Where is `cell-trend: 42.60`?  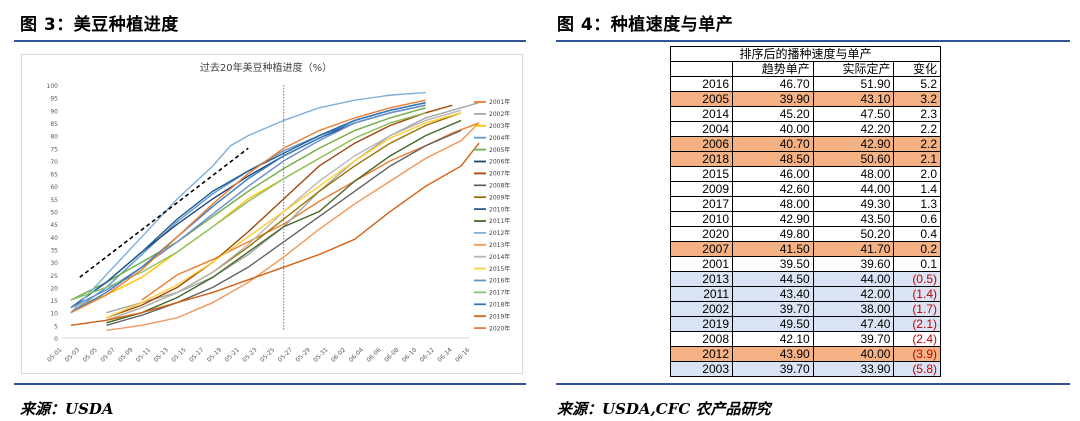
cell-trend: 42.60 is located at coordinates (773, 189).